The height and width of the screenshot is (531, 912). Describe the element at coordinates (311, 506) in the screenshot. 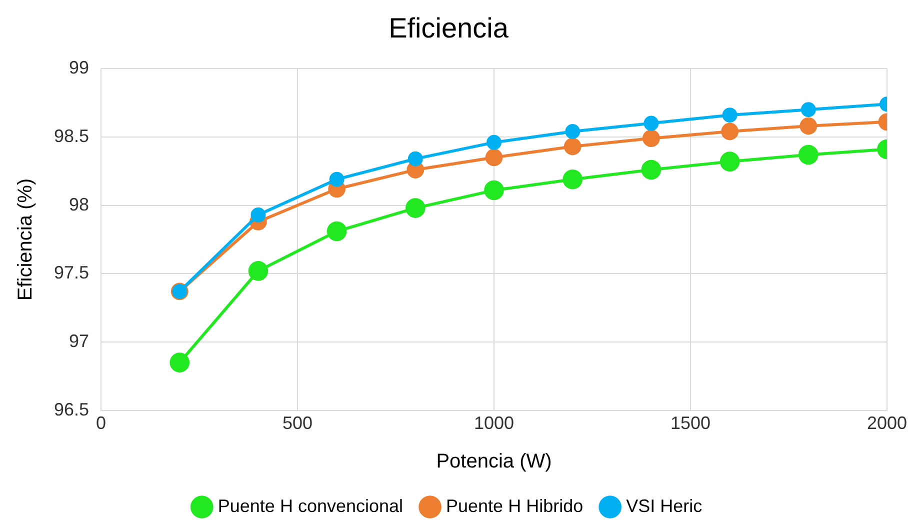

I see `legend-label: Puente H convencional` at that location.